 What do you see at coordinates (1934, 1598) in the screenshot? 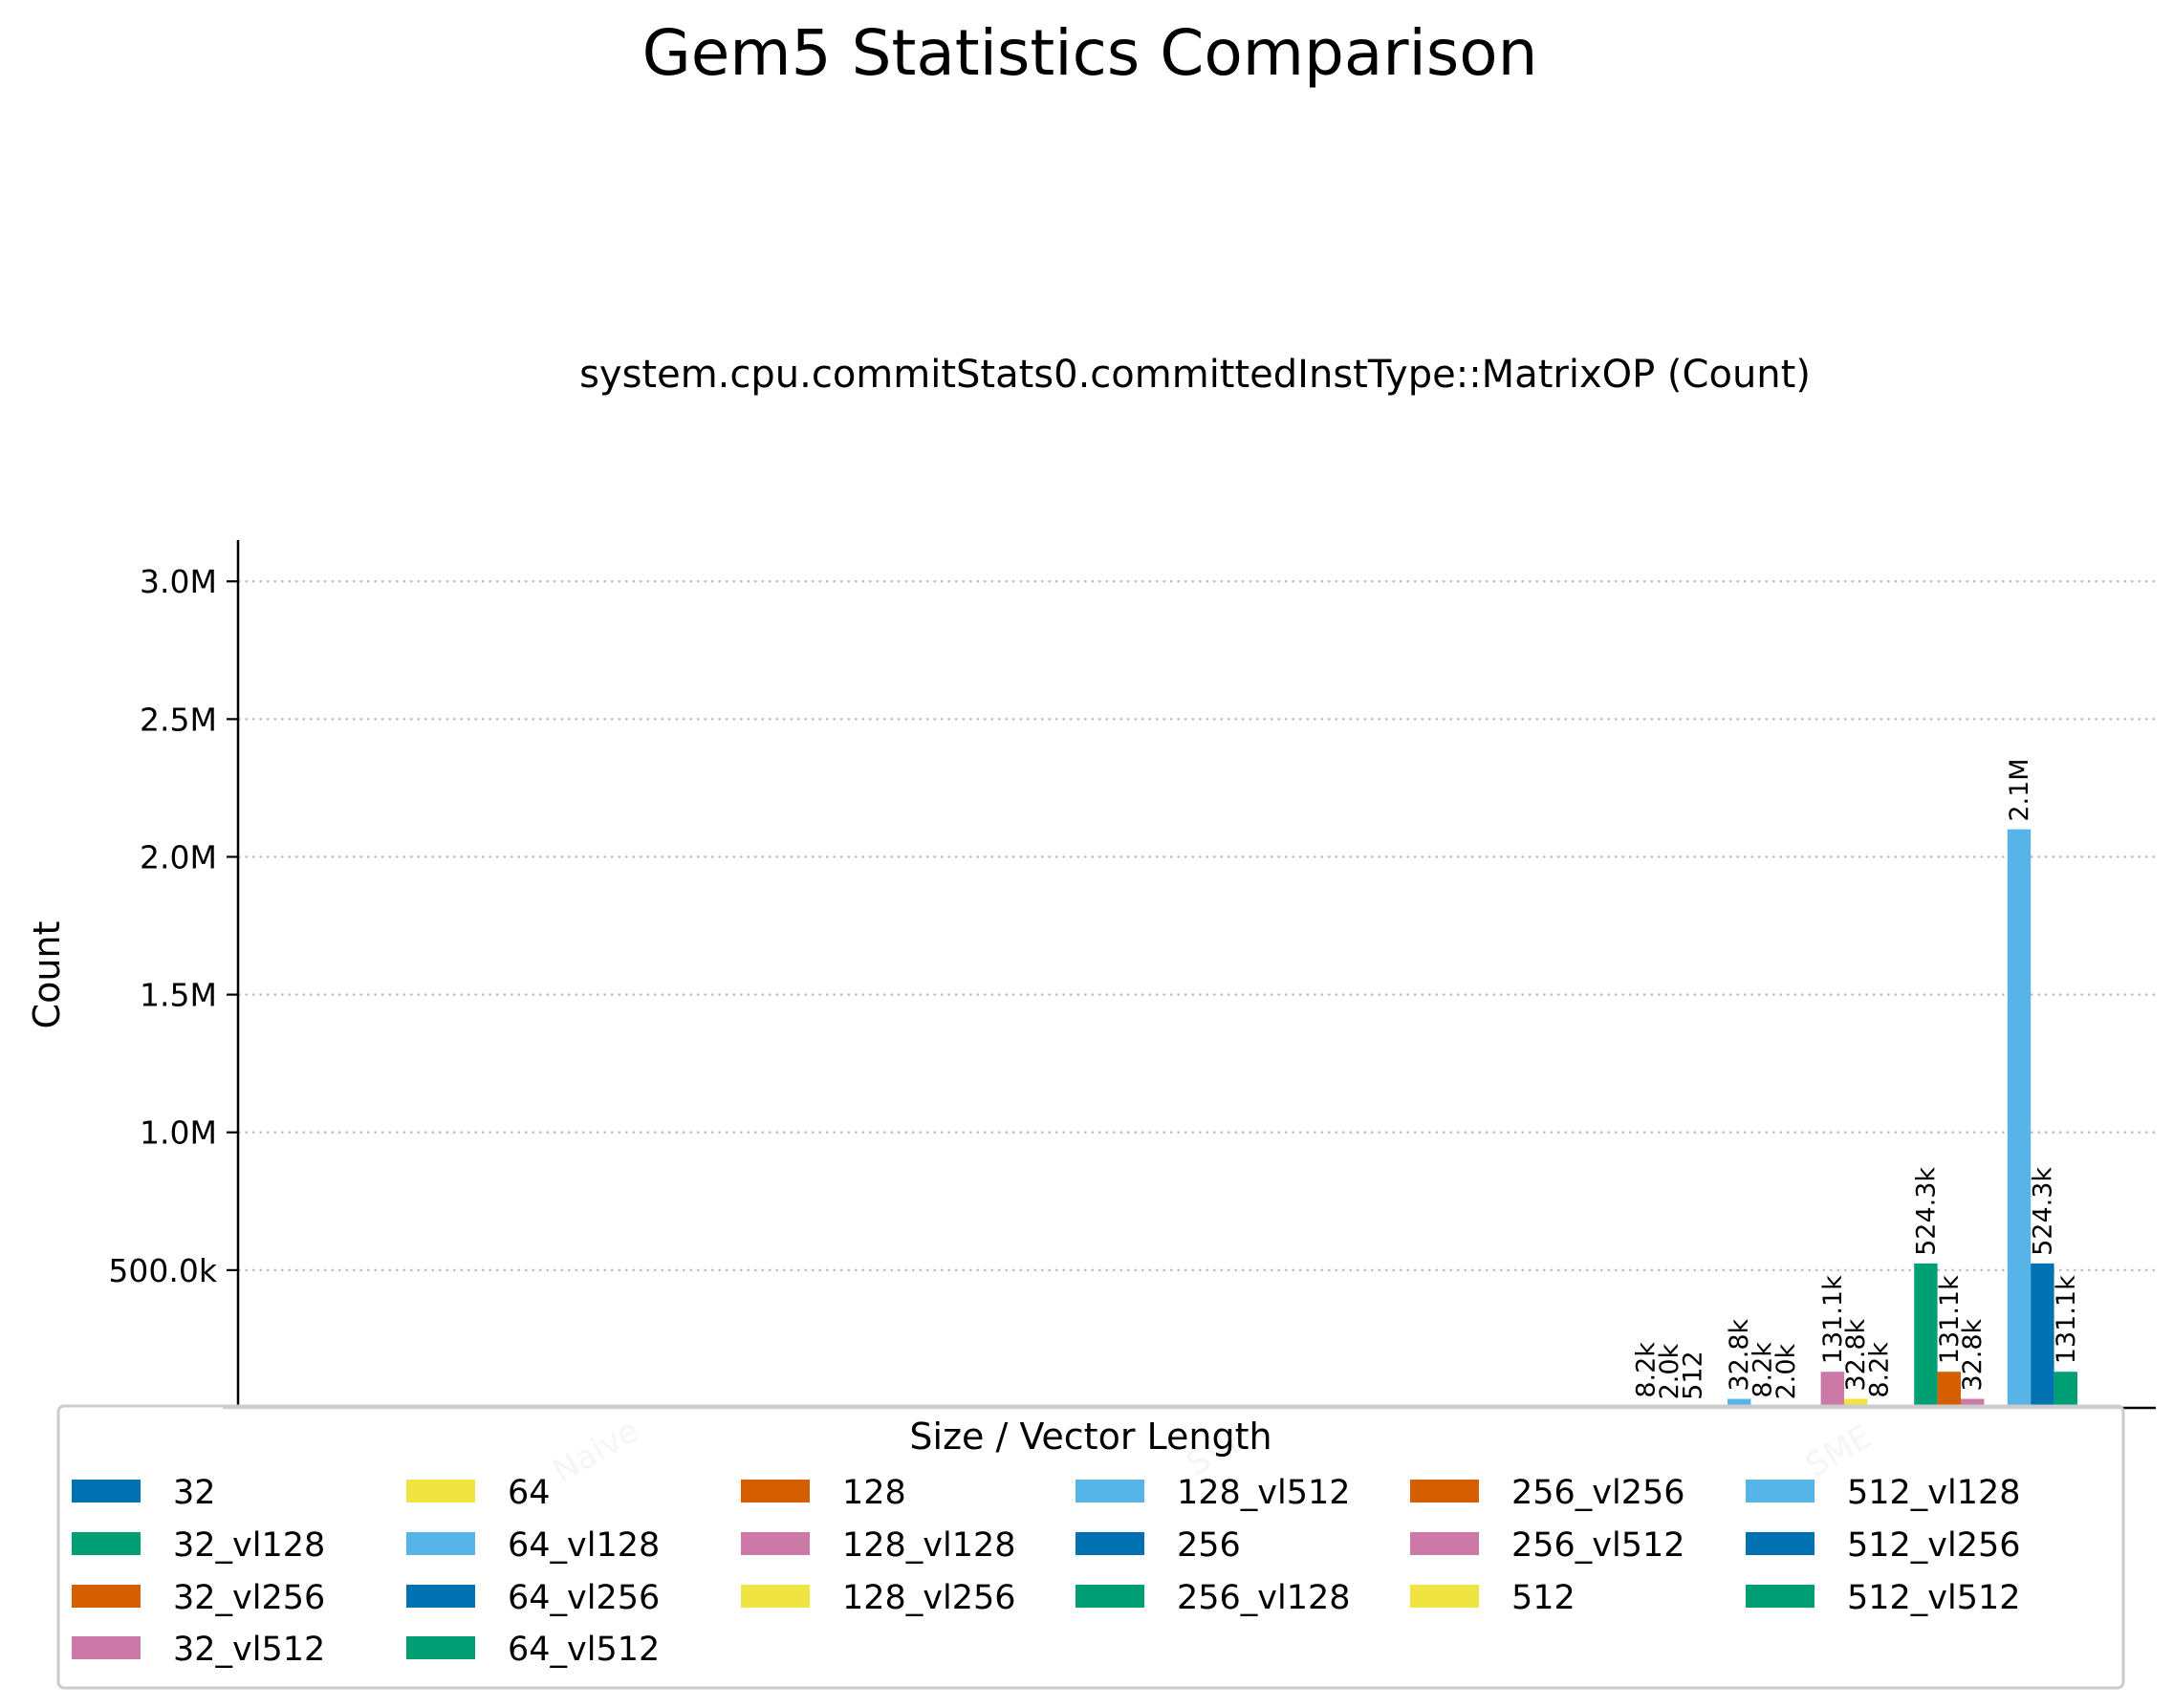
I see `legend-label: 512_vl512` at bounding box center [1934, 1598].